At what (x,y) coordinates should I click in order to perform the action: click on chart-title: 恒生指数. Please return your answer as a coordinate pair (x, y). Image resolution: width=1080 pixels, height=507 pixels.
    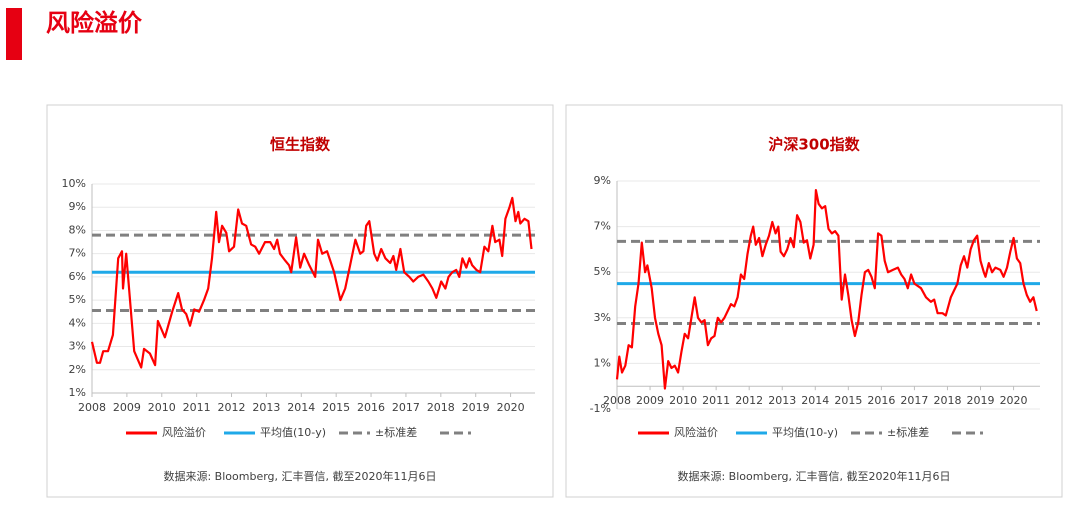
    Looking at the image, I should click on (300, 145).